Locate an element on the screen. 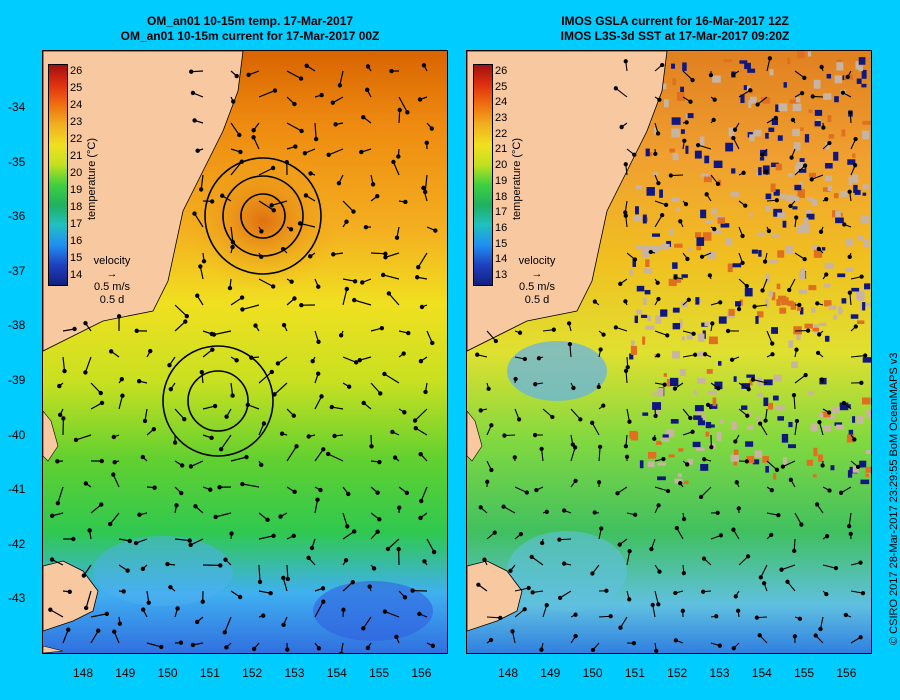  colorbar-tick: 22 is located at coordinates (76, 139).